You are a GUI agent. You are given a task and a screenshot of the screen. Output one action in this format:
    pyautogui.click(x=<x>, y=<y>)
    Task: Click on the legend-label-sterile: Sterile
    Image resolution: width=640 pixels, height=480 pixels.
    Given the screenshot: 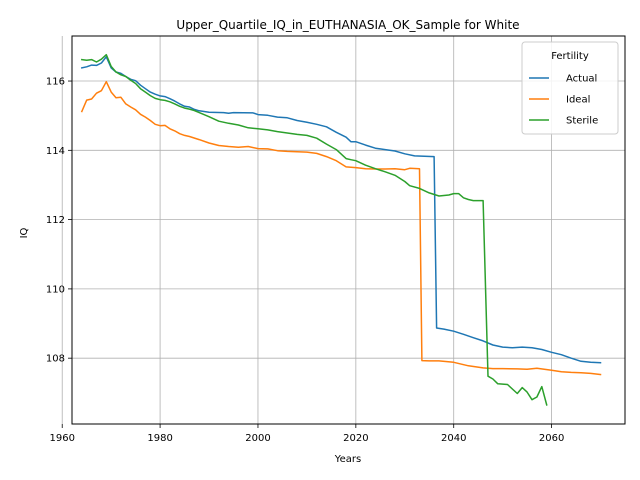 What is the action you would take?
    pyautogui.click(x=582, y=121)
    